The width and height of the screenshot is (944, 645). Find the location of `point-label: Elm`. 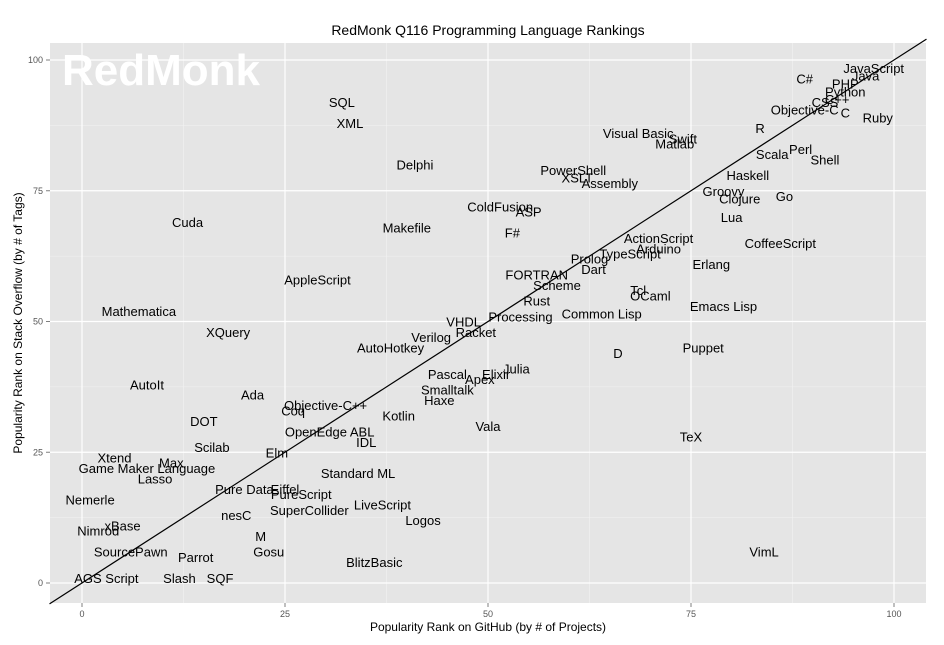

point-label: Elm is located at coordinates (277, 452).